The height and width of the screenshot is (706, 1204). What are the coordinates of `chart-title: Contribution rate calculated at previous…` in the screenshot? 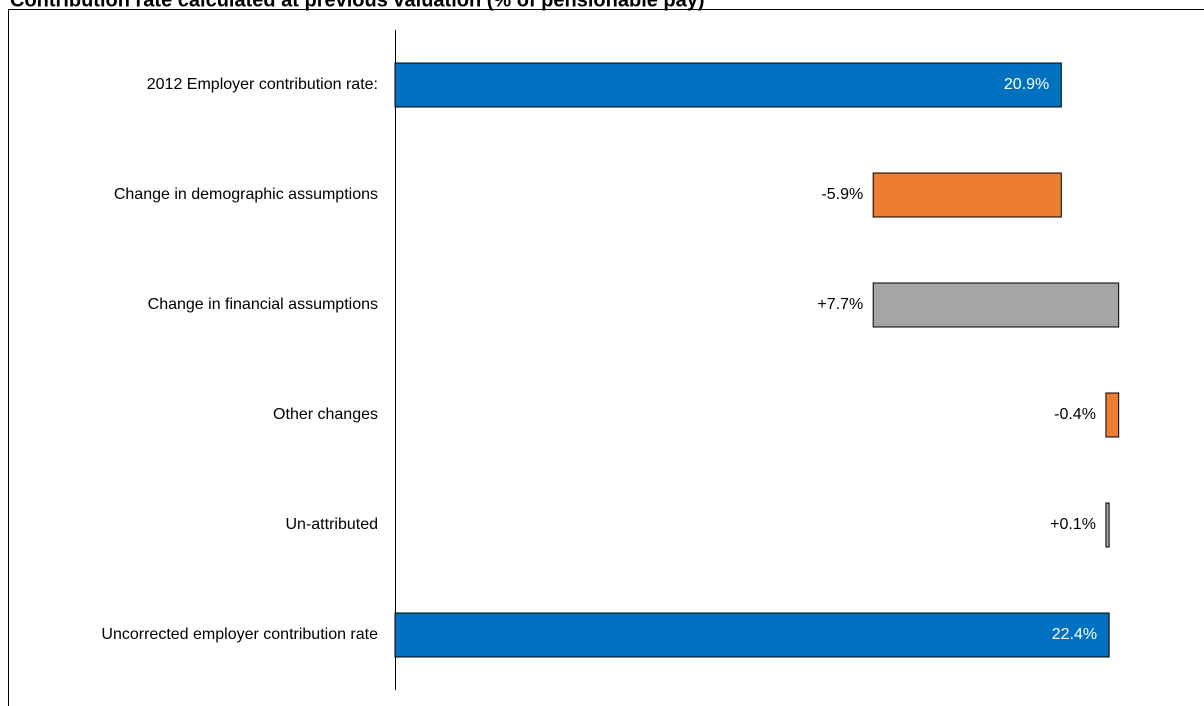 It's located at (357, 5).